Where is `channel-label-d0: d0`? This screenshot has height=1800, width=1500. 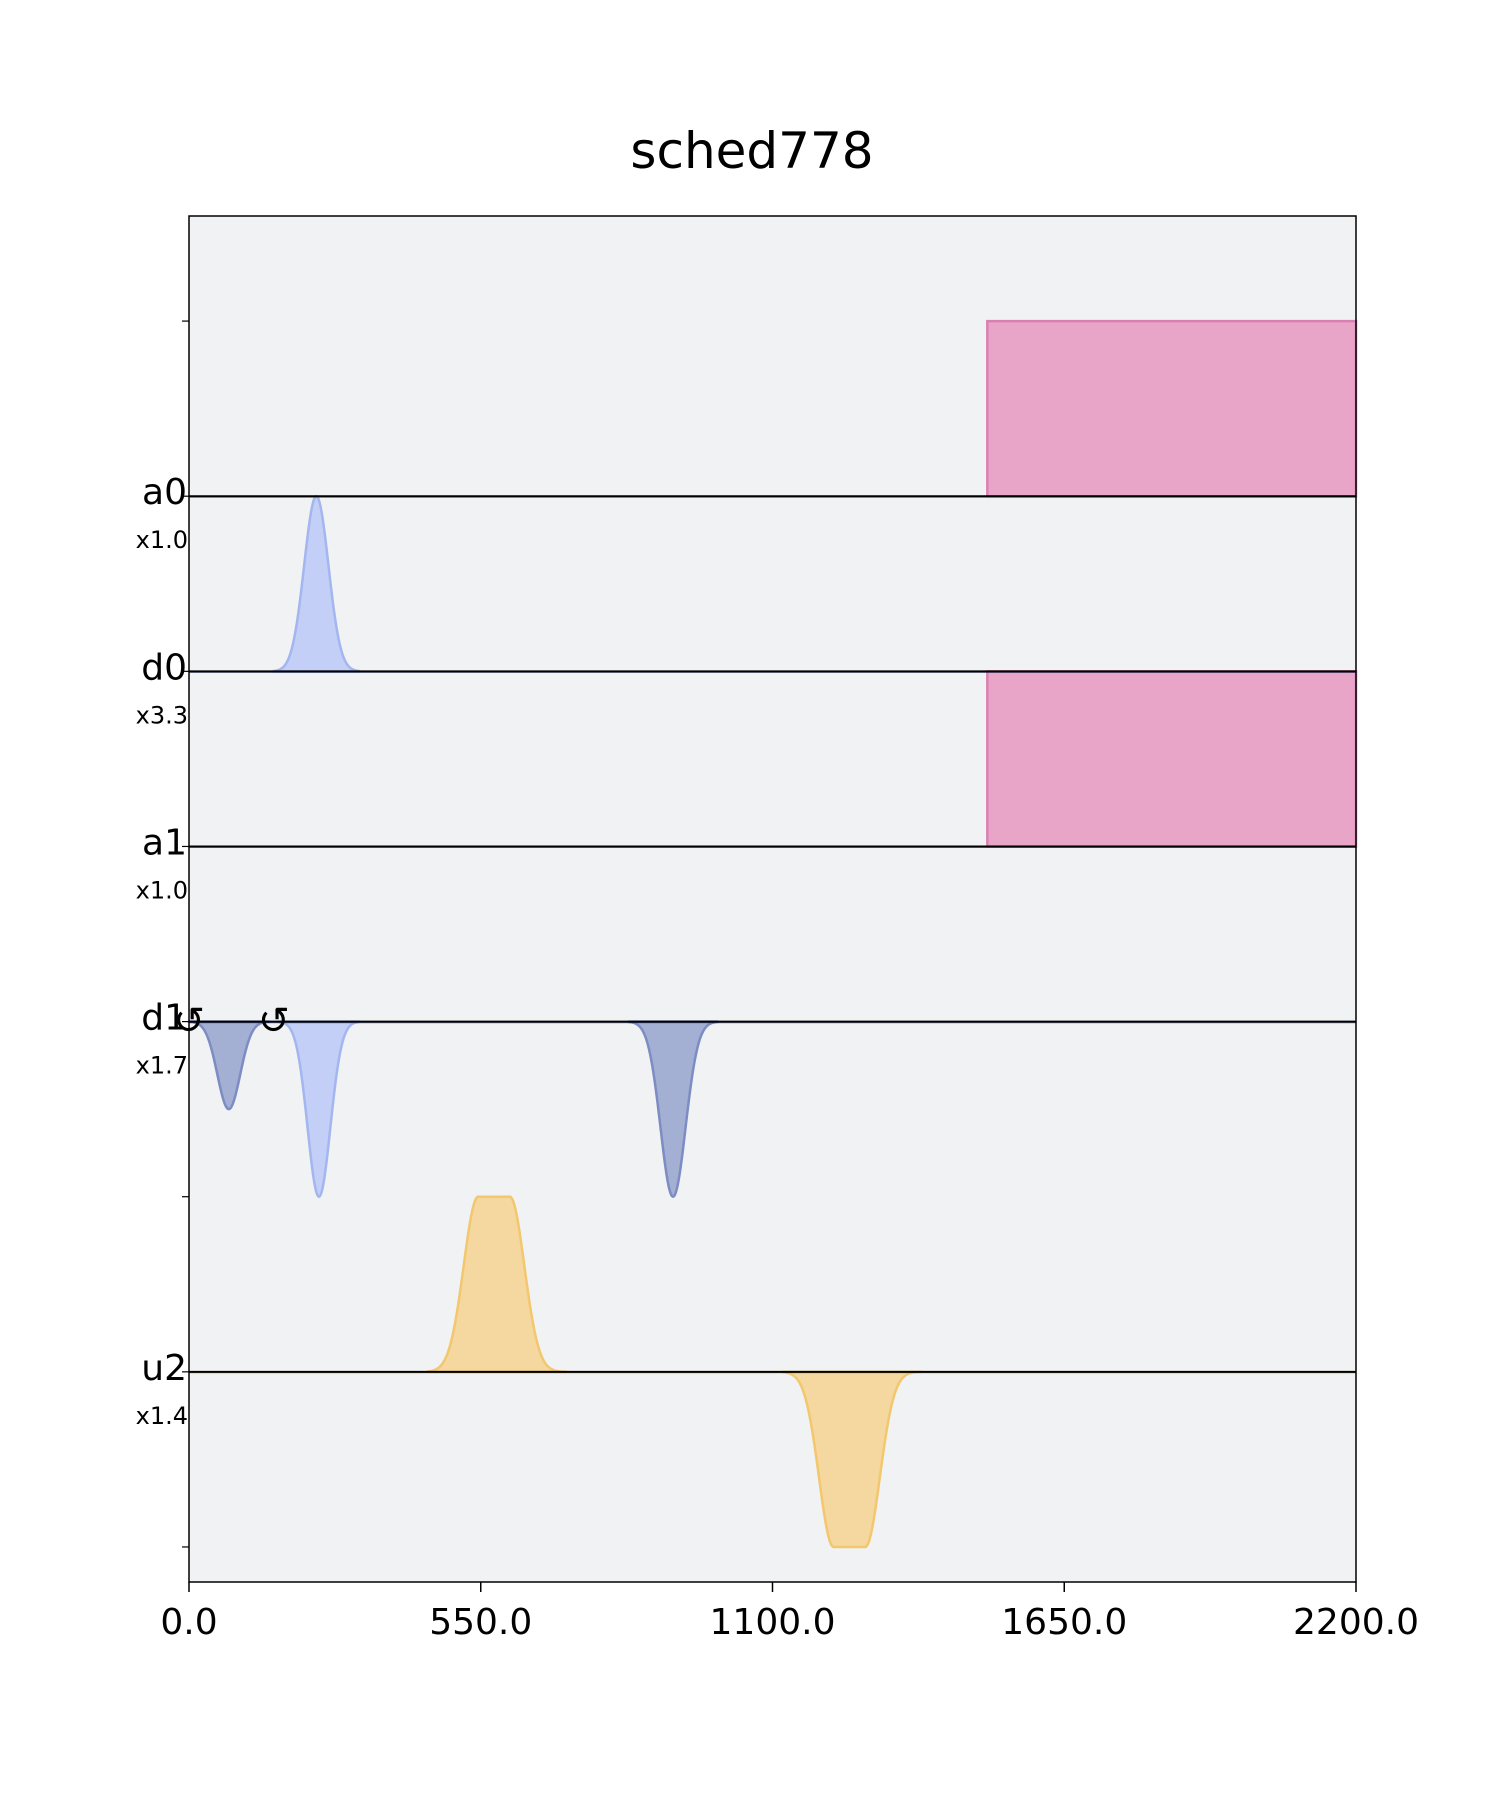 channel-label-d0: d0 is located at coordinates (164, 667).